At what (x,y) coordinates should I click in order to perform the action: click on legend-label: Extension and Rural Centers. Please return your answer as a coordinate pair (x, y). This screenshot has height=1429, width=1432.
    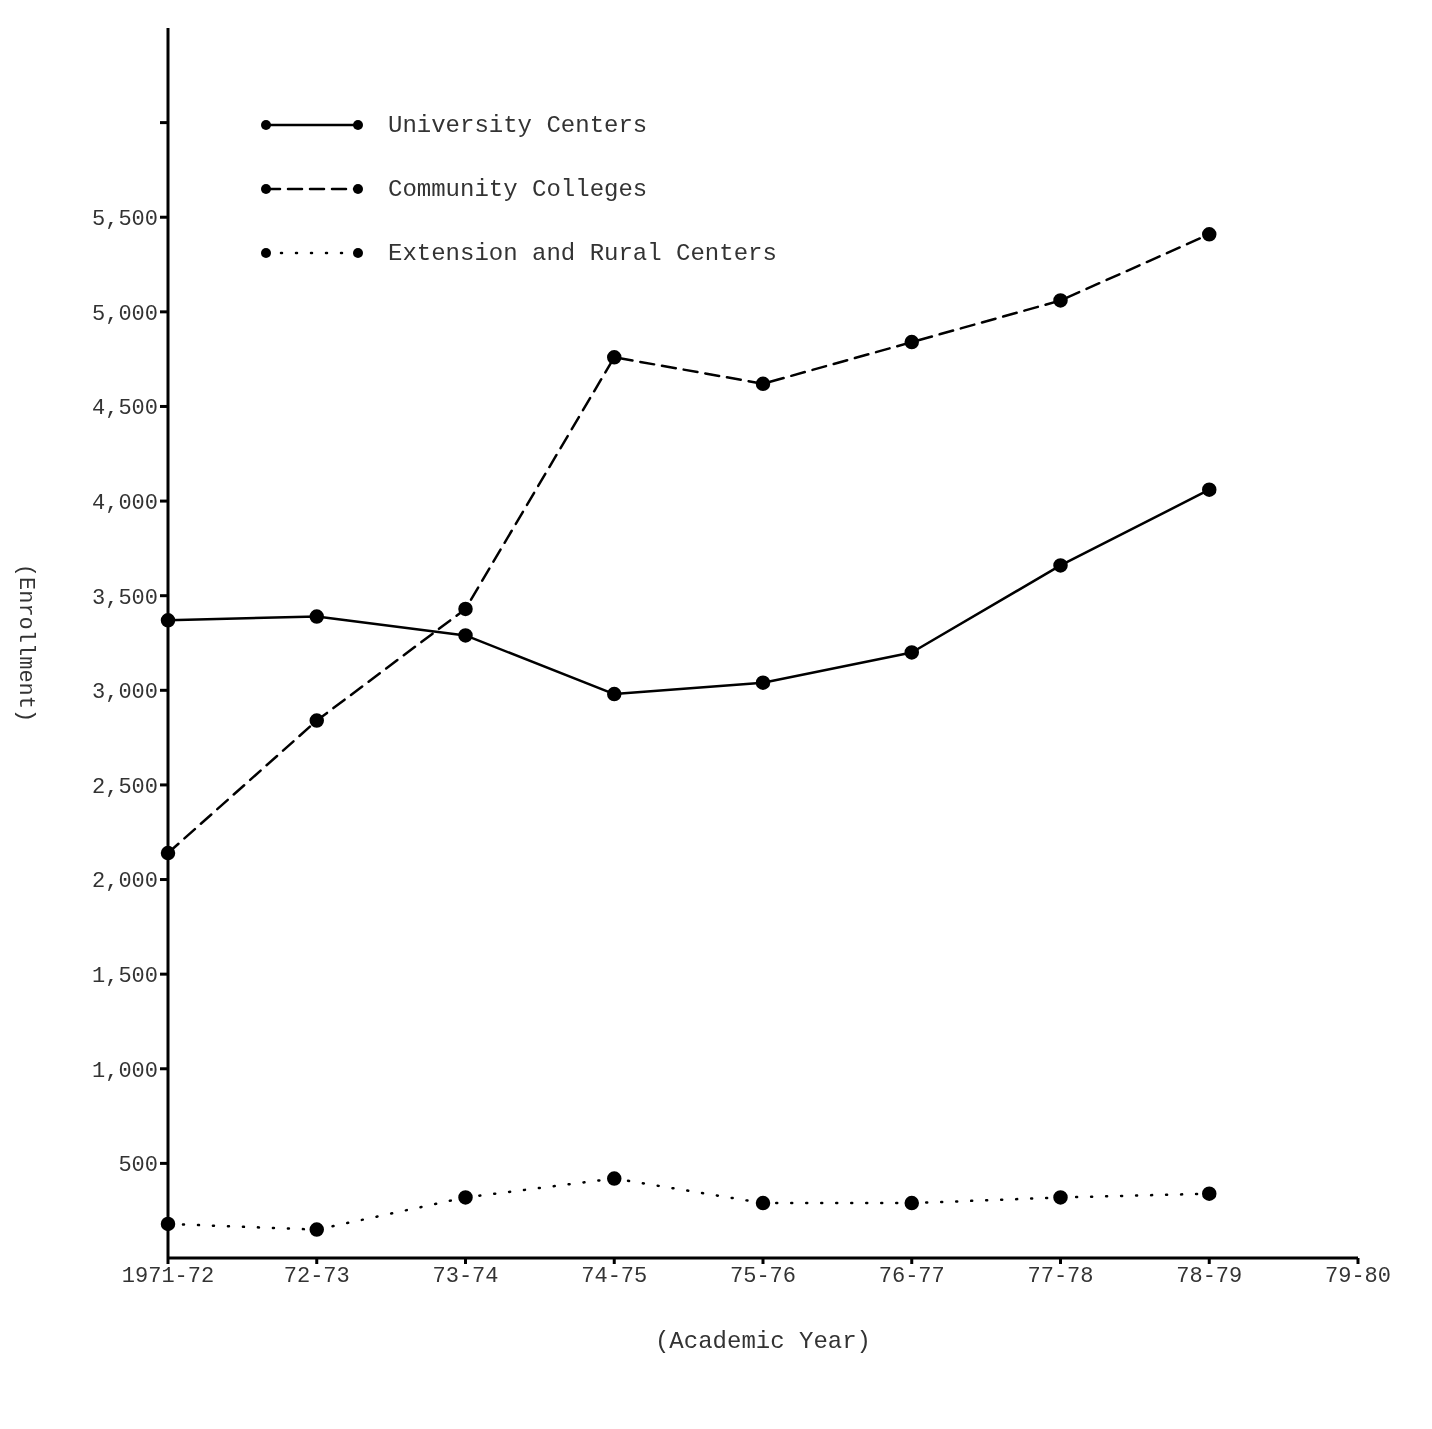
    Looking at the image, I should click on (582, 253).